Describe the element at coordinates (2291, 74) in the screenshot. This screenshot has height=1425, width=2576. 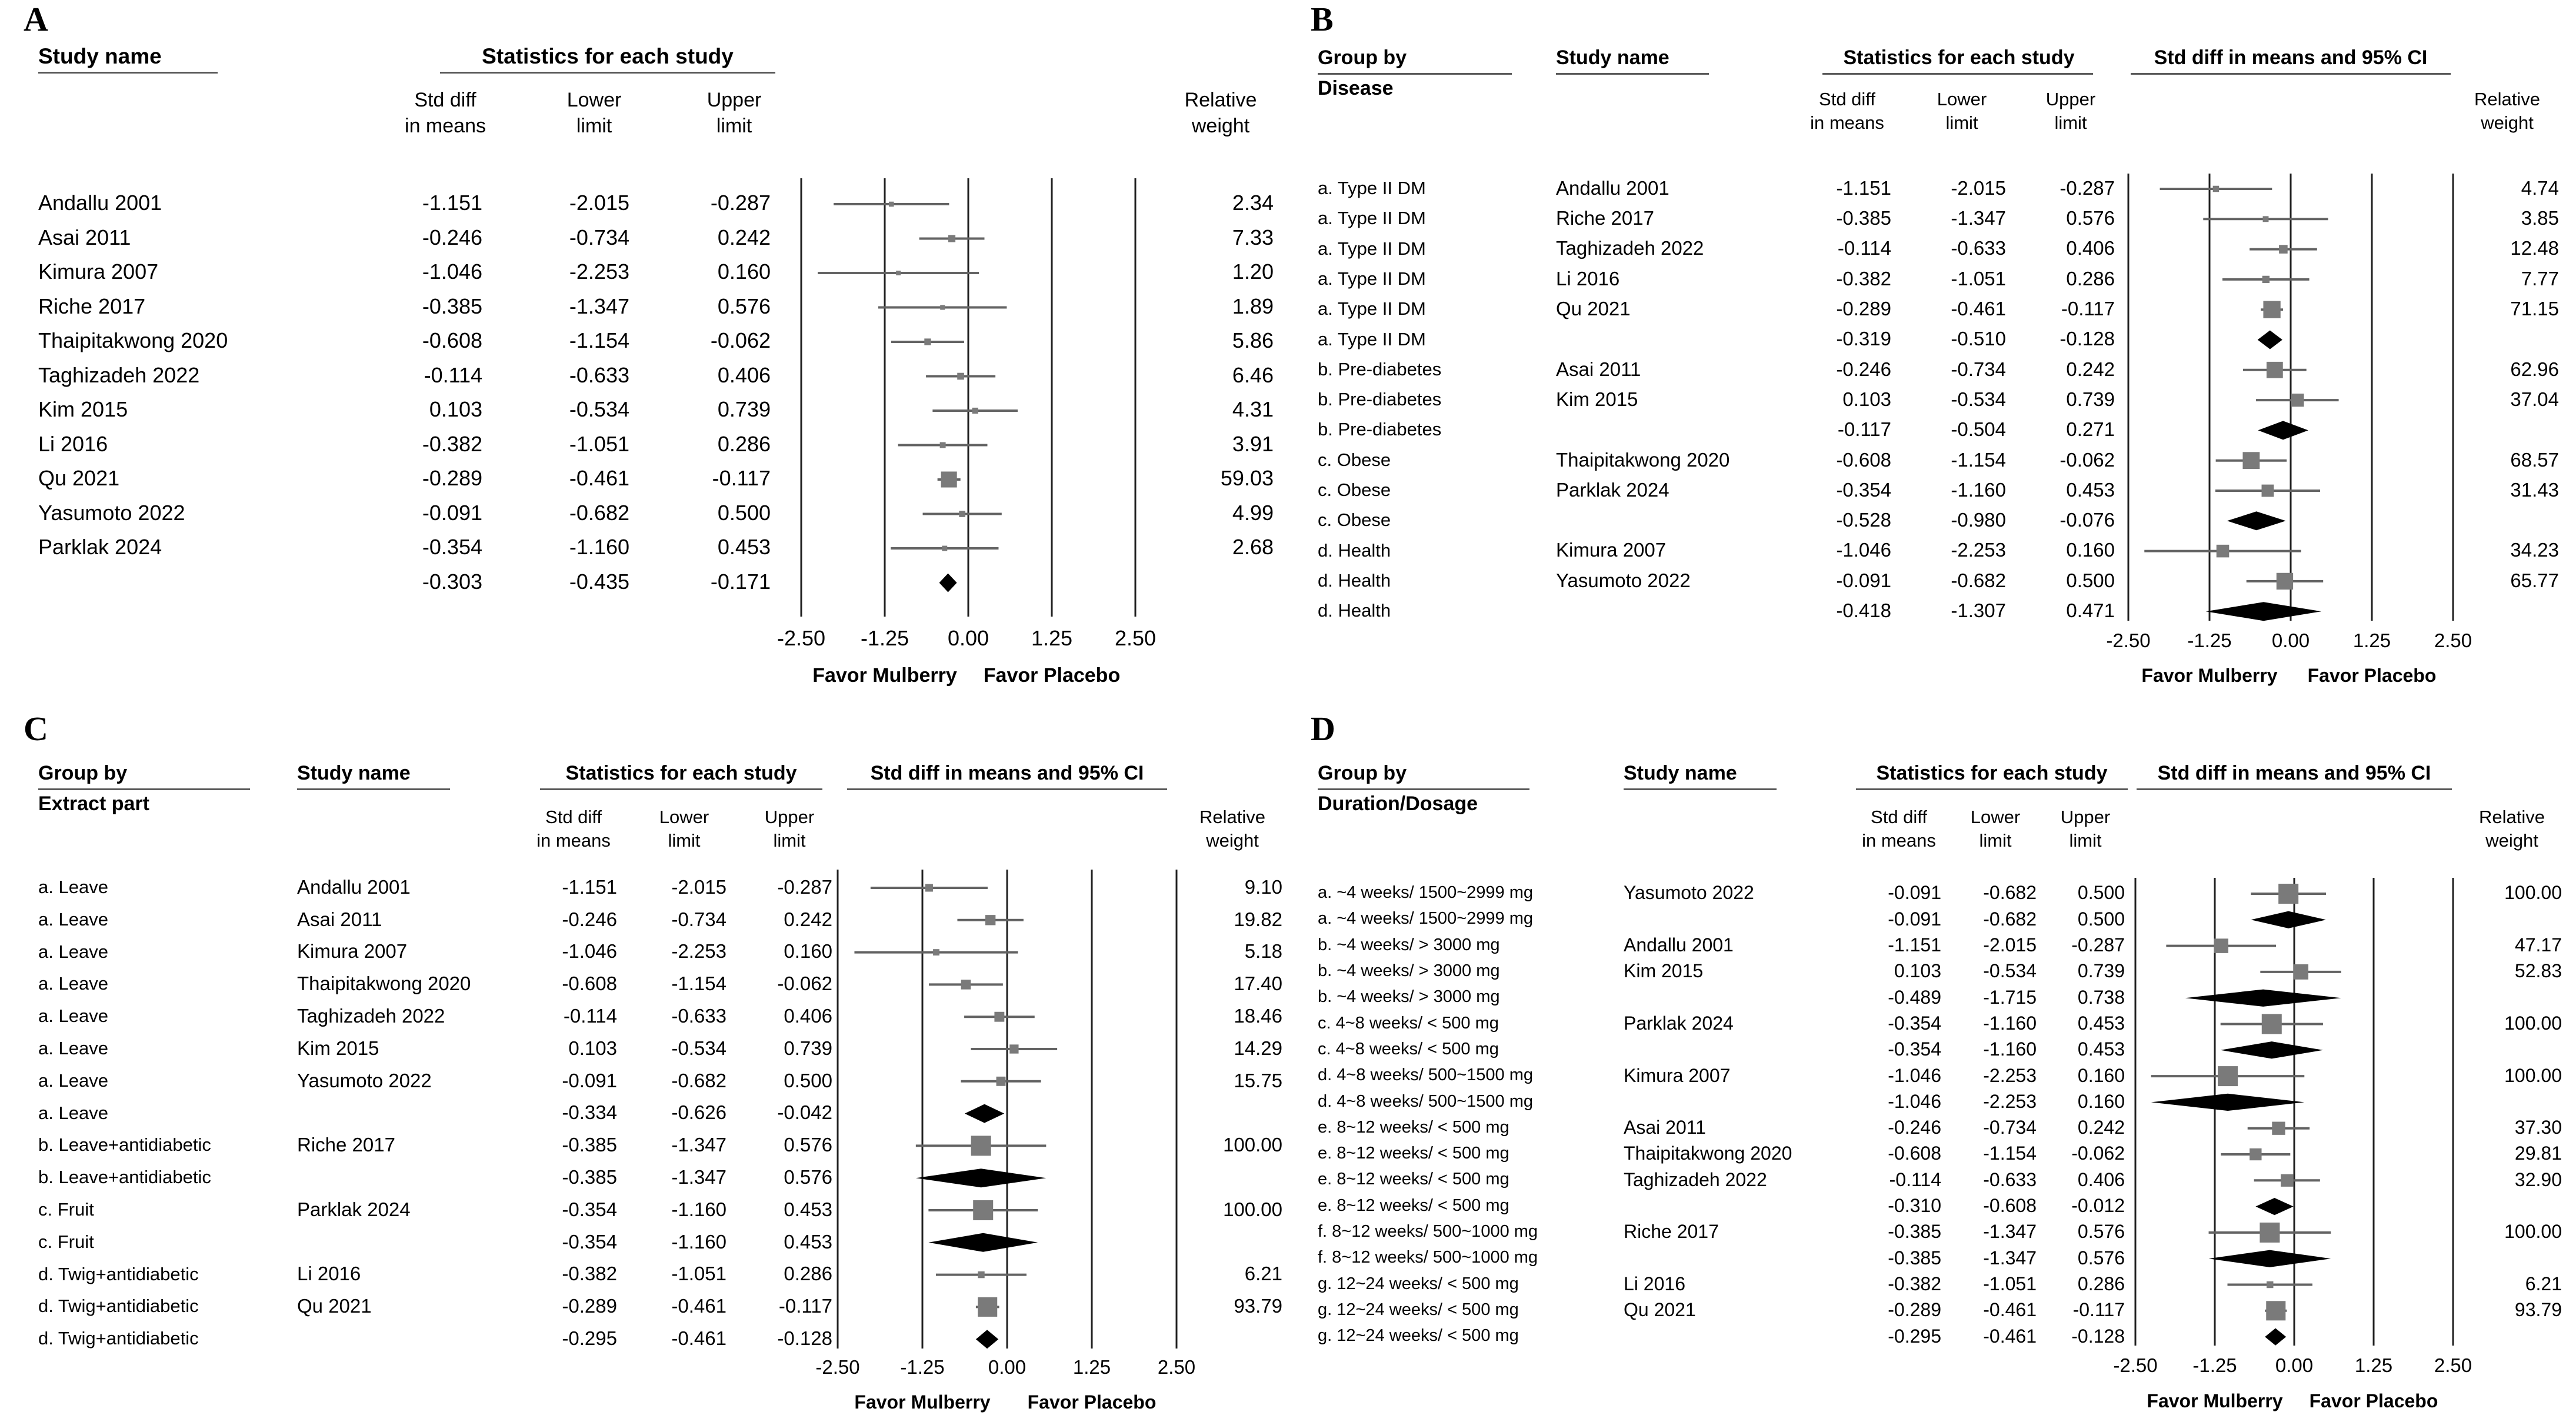
I see `ci-plot-underline` at that location.